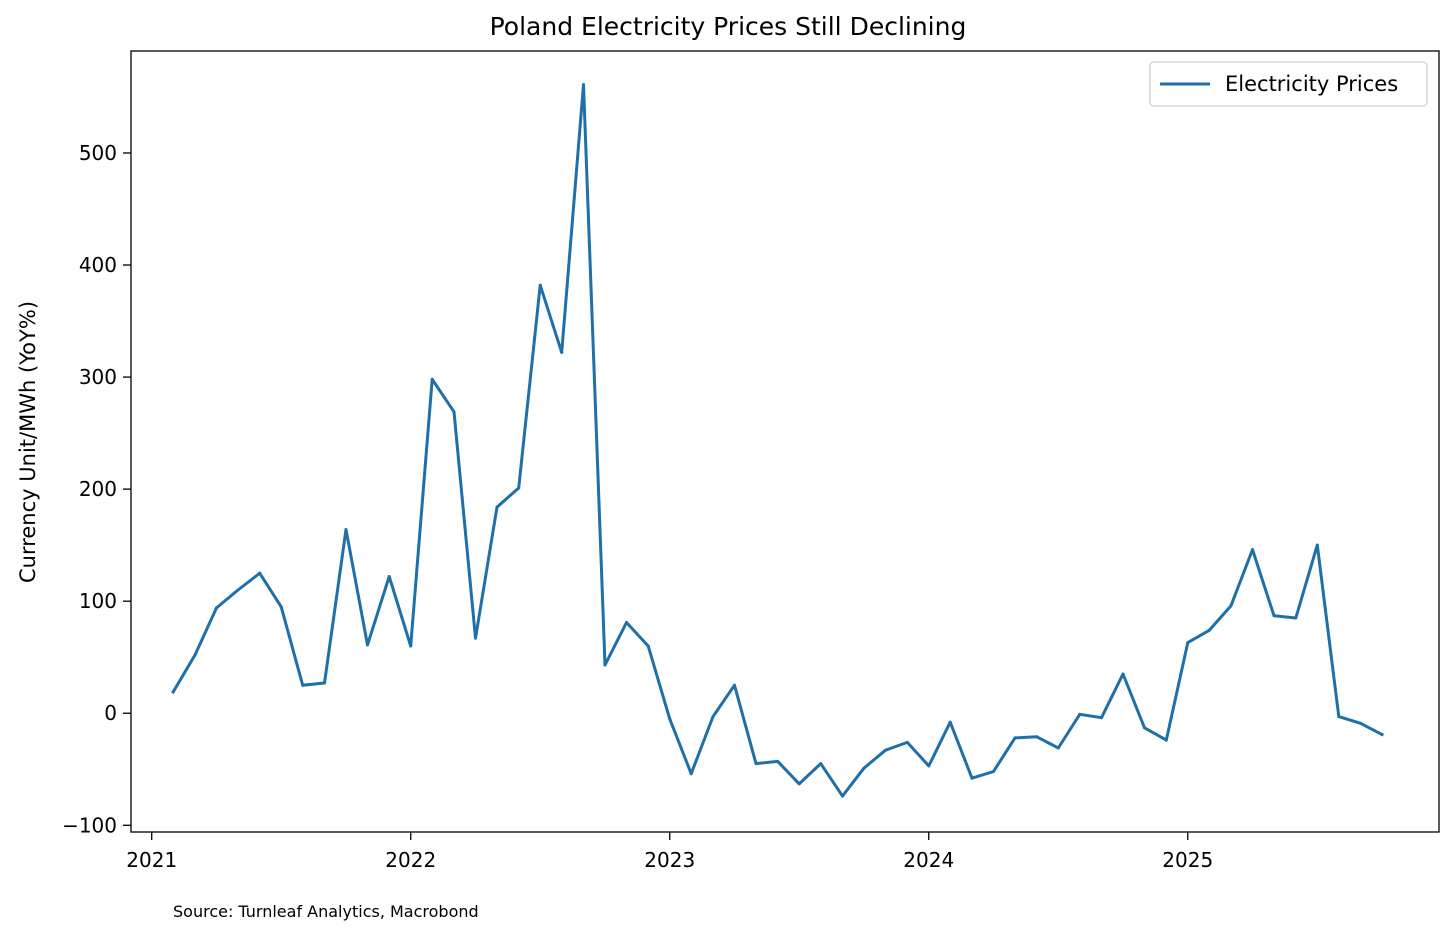 This screenshot has width=1456, height=940. Describe the element at coordinates (89, 825) in the screenshot. I see `y-tick-label: −100` at that location.